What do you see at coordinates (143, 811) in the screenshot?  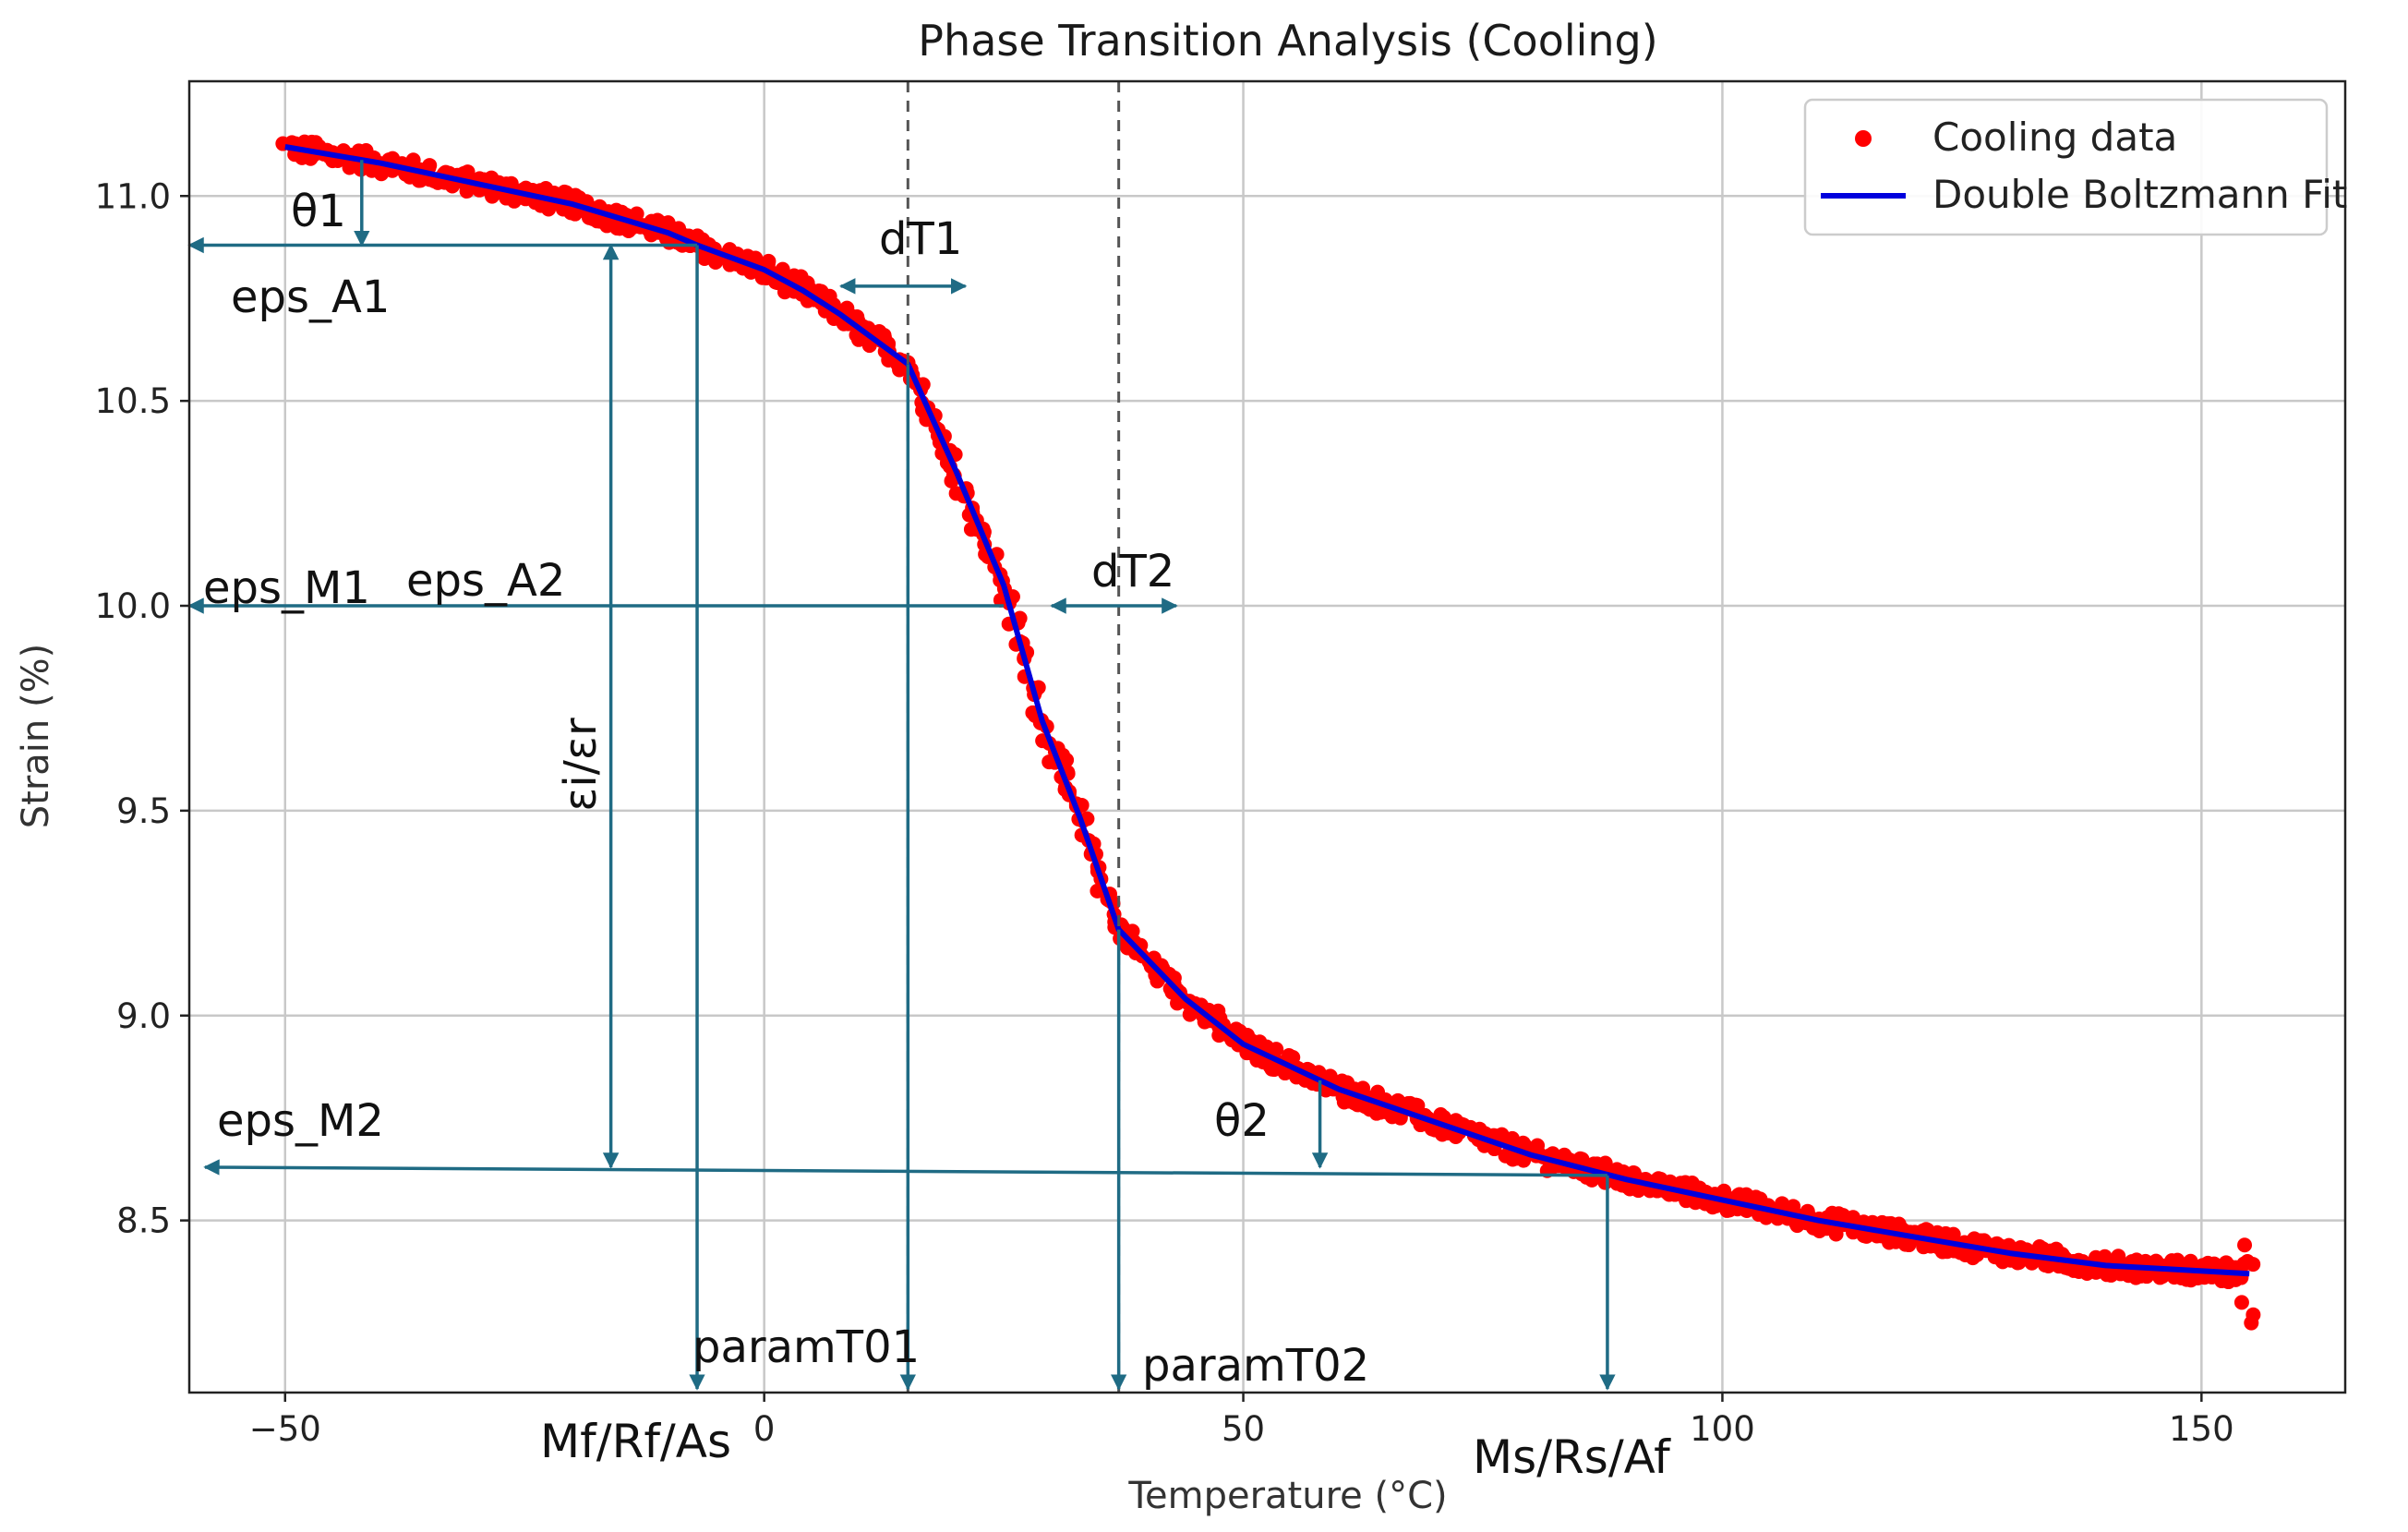 I see `y-tick-label: 9.5` at bounding box center [143, 811].